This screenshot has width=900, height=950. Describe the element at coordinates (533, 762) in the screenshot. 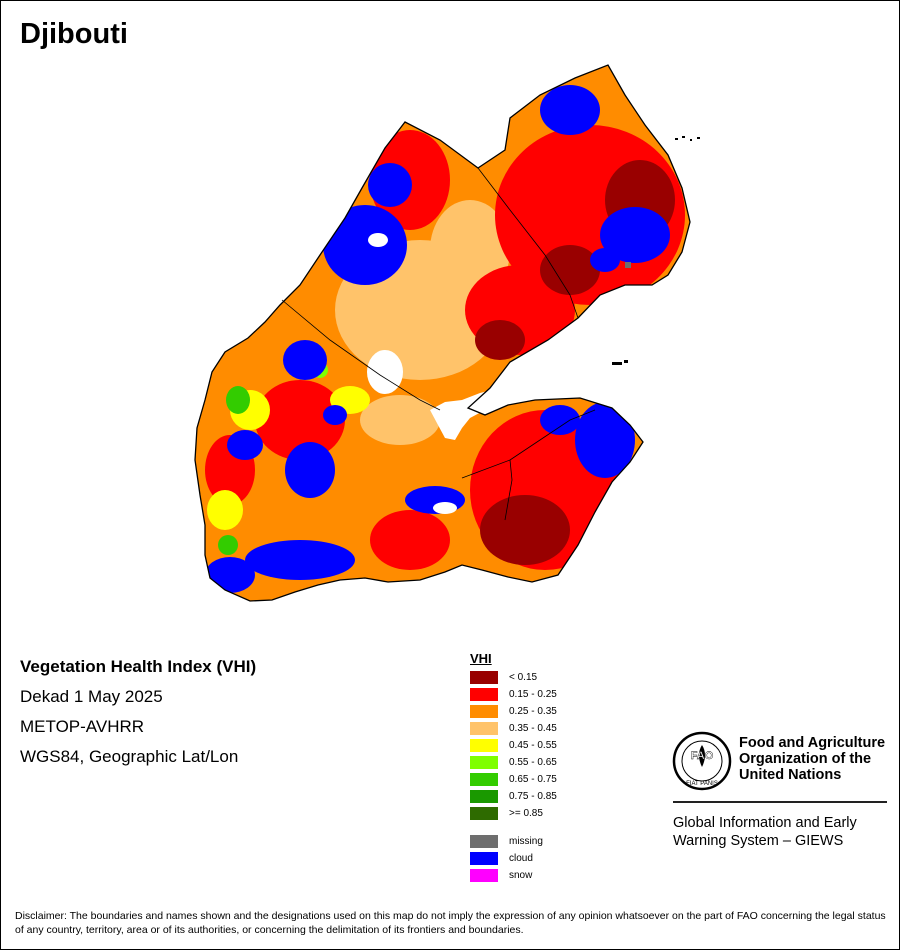

I see `legend-label: 0.55 - 0.65` at that location.